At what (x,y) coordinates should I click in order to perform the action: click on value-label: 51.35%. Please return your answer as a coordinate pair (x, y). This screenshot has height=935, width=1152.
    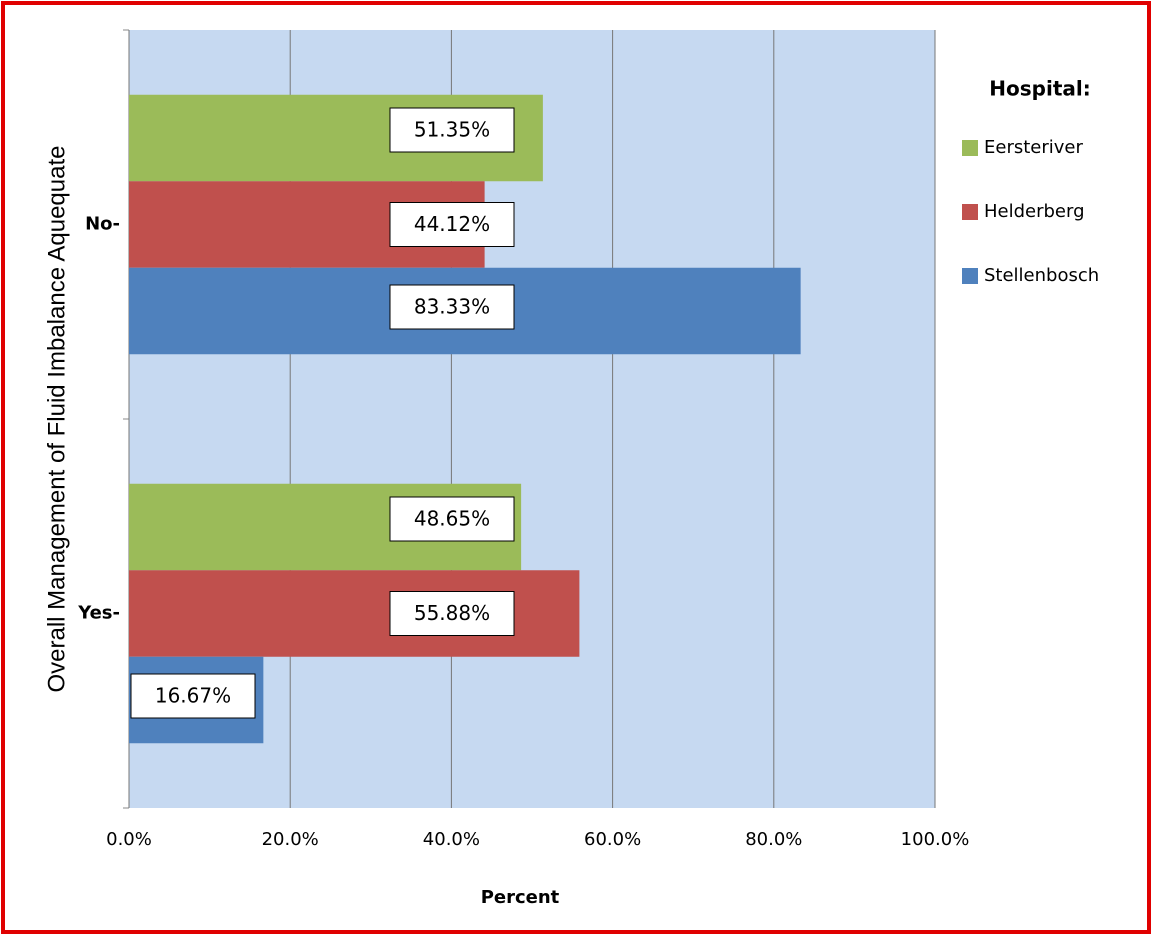
    Looking at the image, I should click on (452, 130).